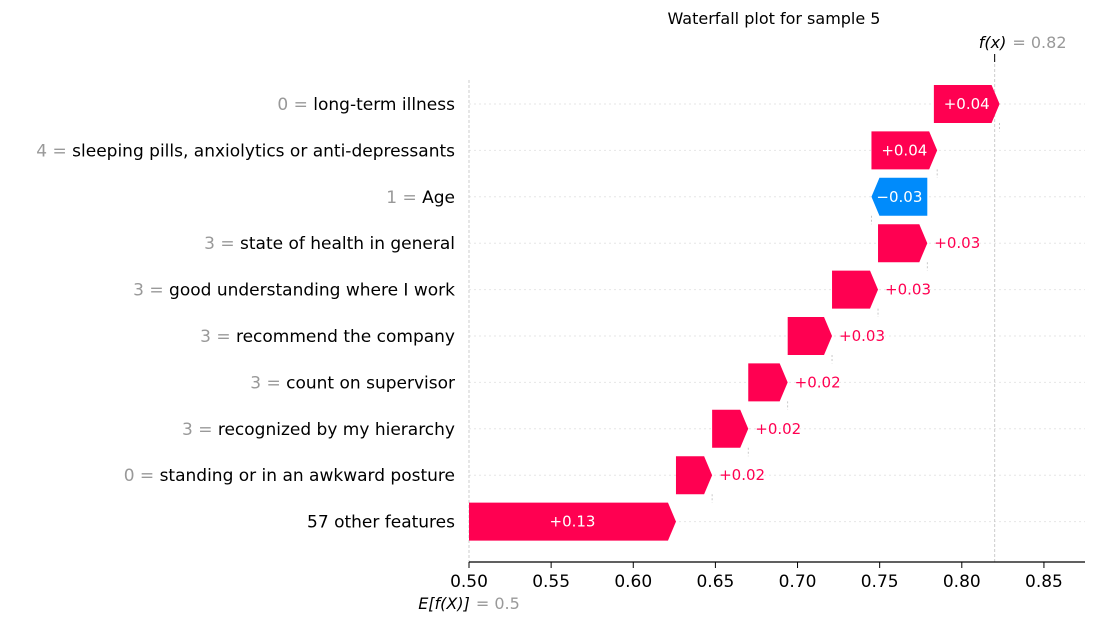 This screenshot has height=622, width=1094. Describe the element at coordinates (438, 198) in the screenshot. I see `feature-name: Age` at that location.